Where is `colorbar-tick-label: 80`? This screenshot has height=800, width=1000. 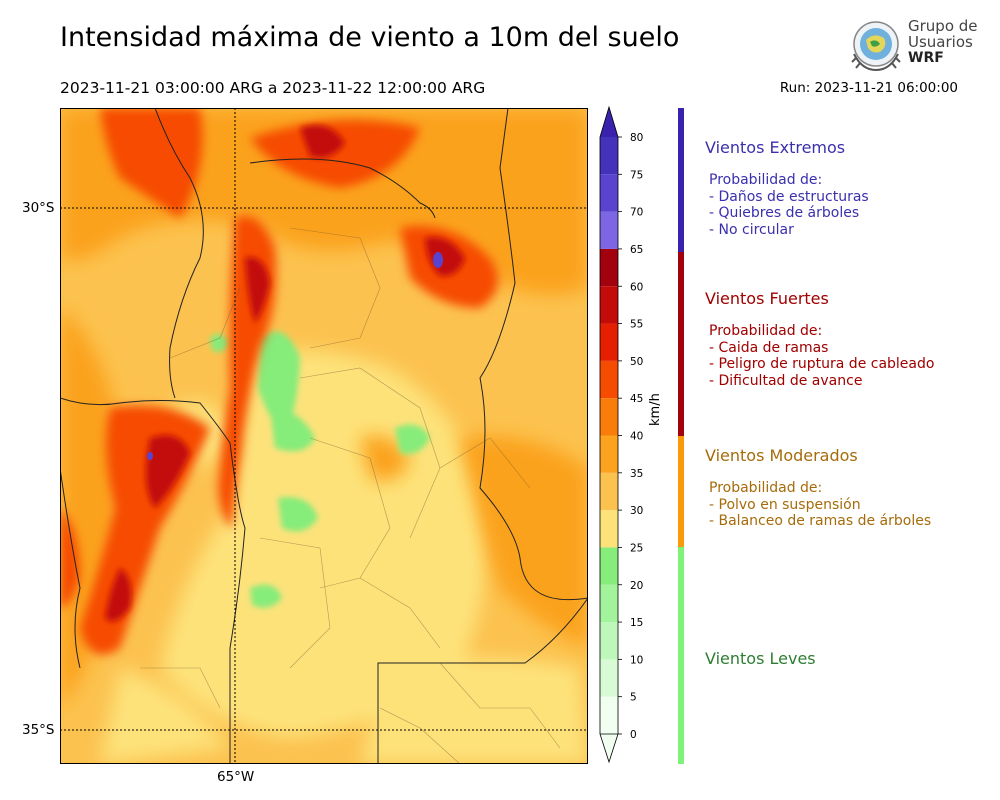 colorbar-tick-label: 80 is located at coordinates (636, 138).